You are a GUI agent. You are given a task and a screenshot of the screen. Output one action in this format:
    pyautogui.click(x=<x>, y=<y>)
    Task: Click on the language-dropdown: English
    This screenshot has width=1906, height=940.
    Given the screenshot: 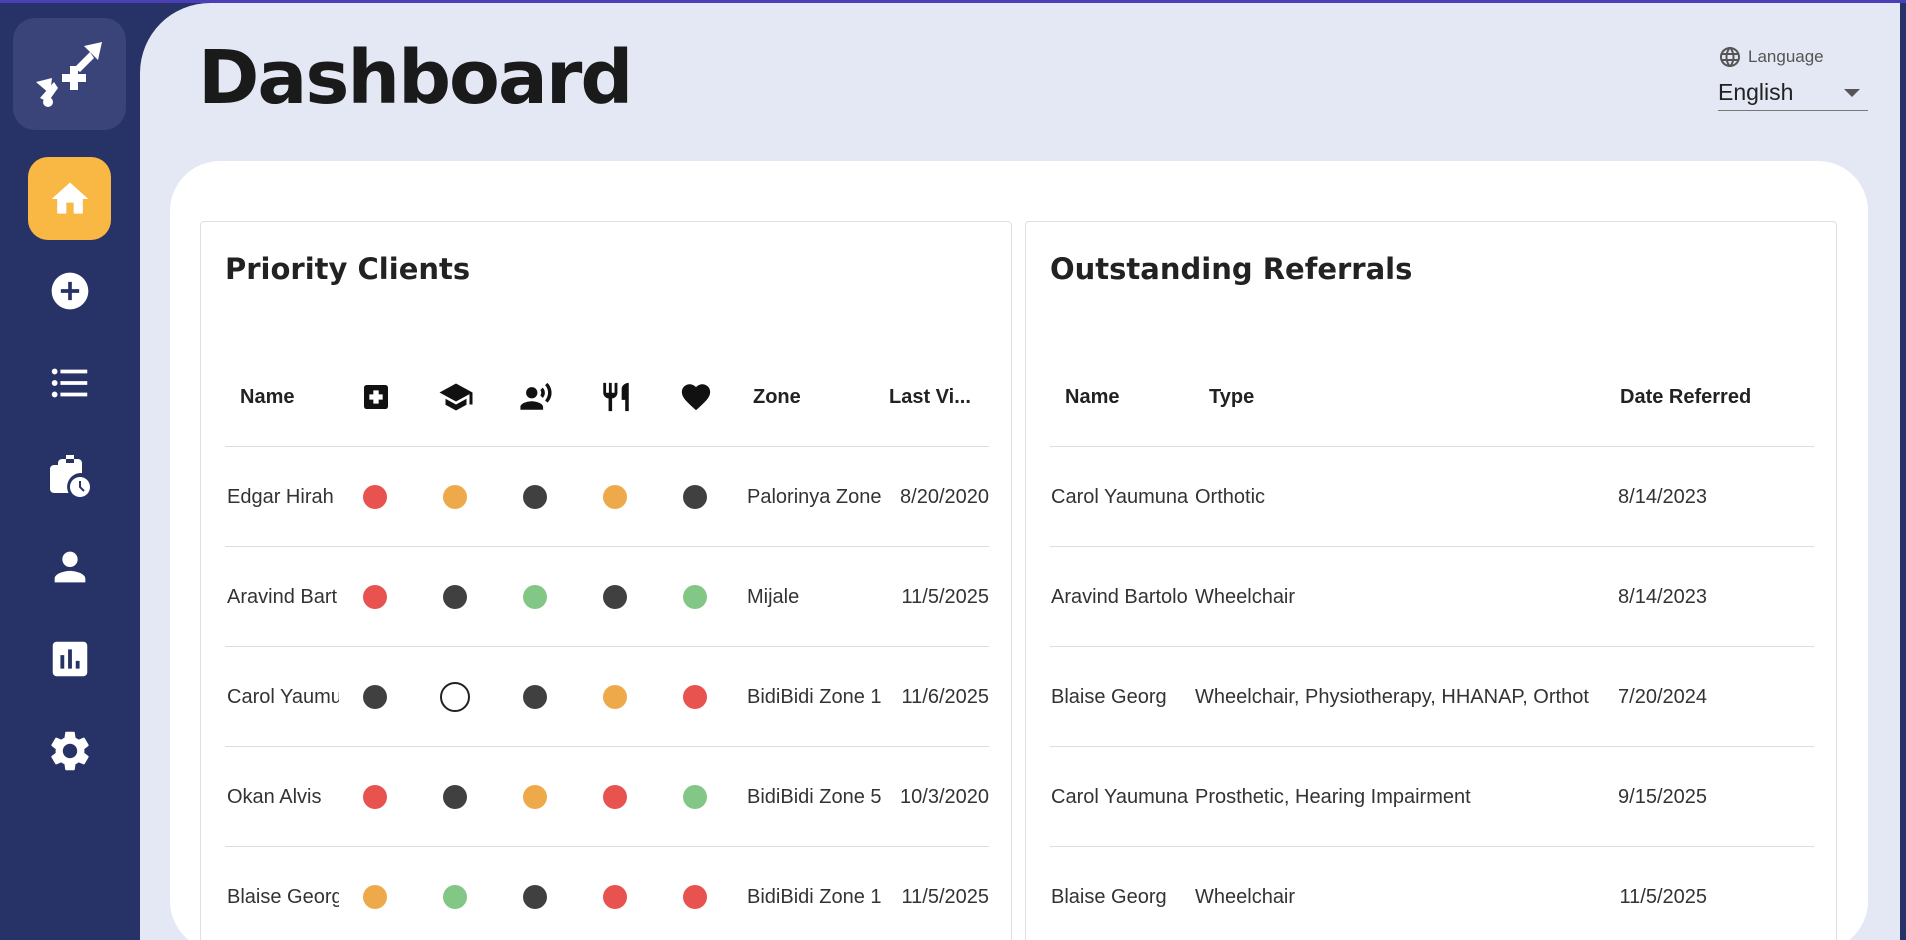 What is the action you would take?
    pyautogui.click(x=1793, y=93)
    